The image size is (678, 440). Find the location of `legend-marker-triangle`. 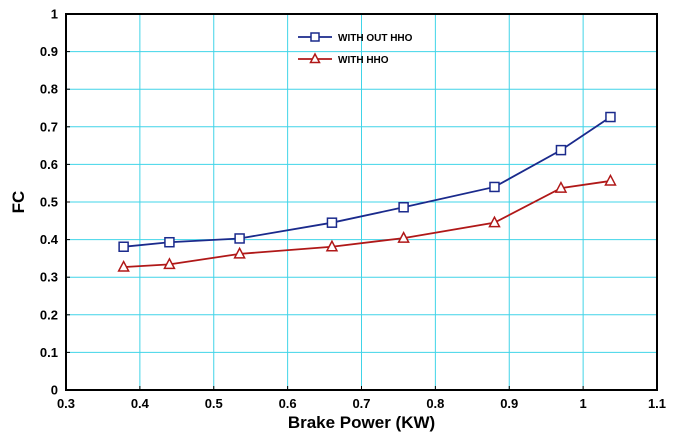

legend-marker-triangle is located at coordinates (315, 58).